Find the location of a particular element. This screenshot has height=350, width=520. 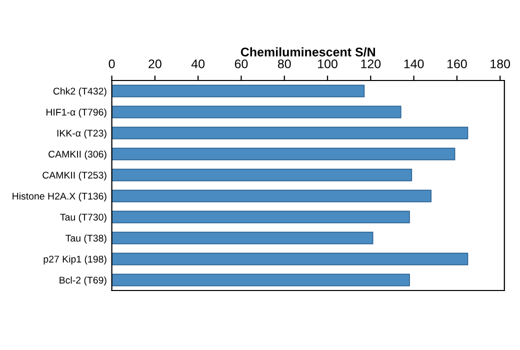

y-tick-label: IKK-α (T23) is located at coordinates (81, 134).